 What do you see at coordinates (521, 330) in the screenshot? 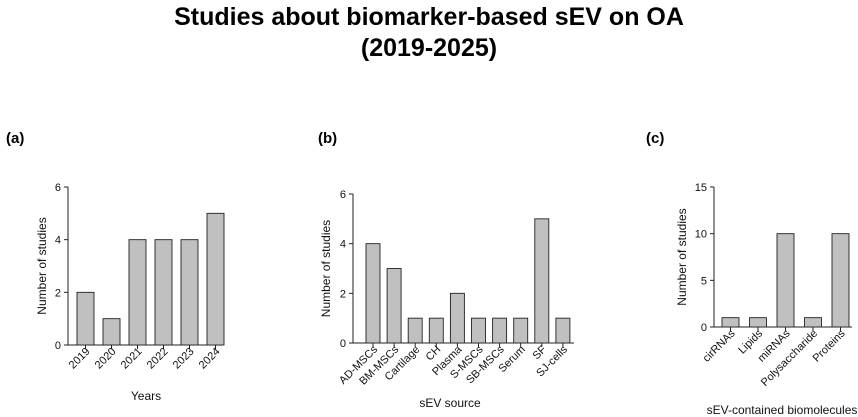
I see `bar-serum` at bounding box center [521, 330].